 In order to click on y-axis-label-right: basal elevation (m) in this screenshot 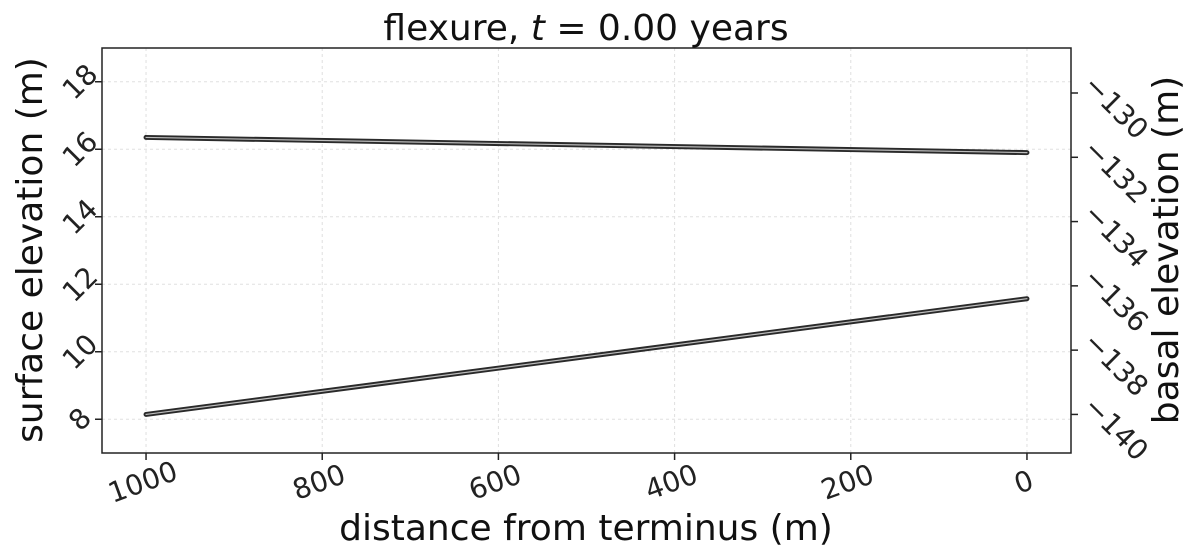, I will do `click(1166, 250)`.